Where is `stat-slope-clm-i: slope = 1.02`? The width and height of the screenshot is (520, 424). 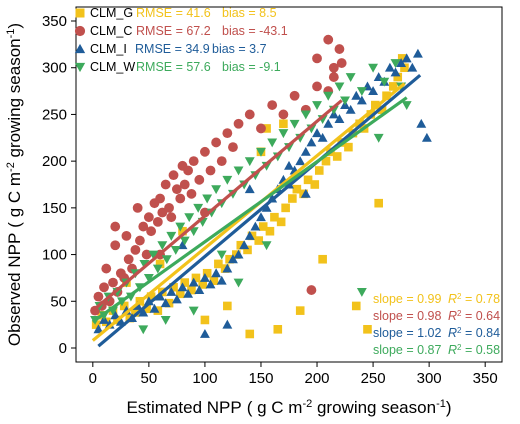
stat-slope-clm-i: slope = 1.02 is located at coordinates (407, 333).